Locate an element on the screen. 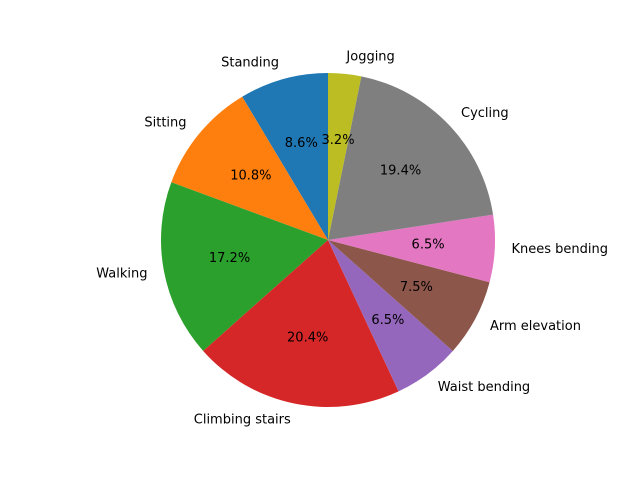 The height and width of the screenshot is (480, 640). percent-label-jogging: 3.2% is located at coordinates (338, 140).